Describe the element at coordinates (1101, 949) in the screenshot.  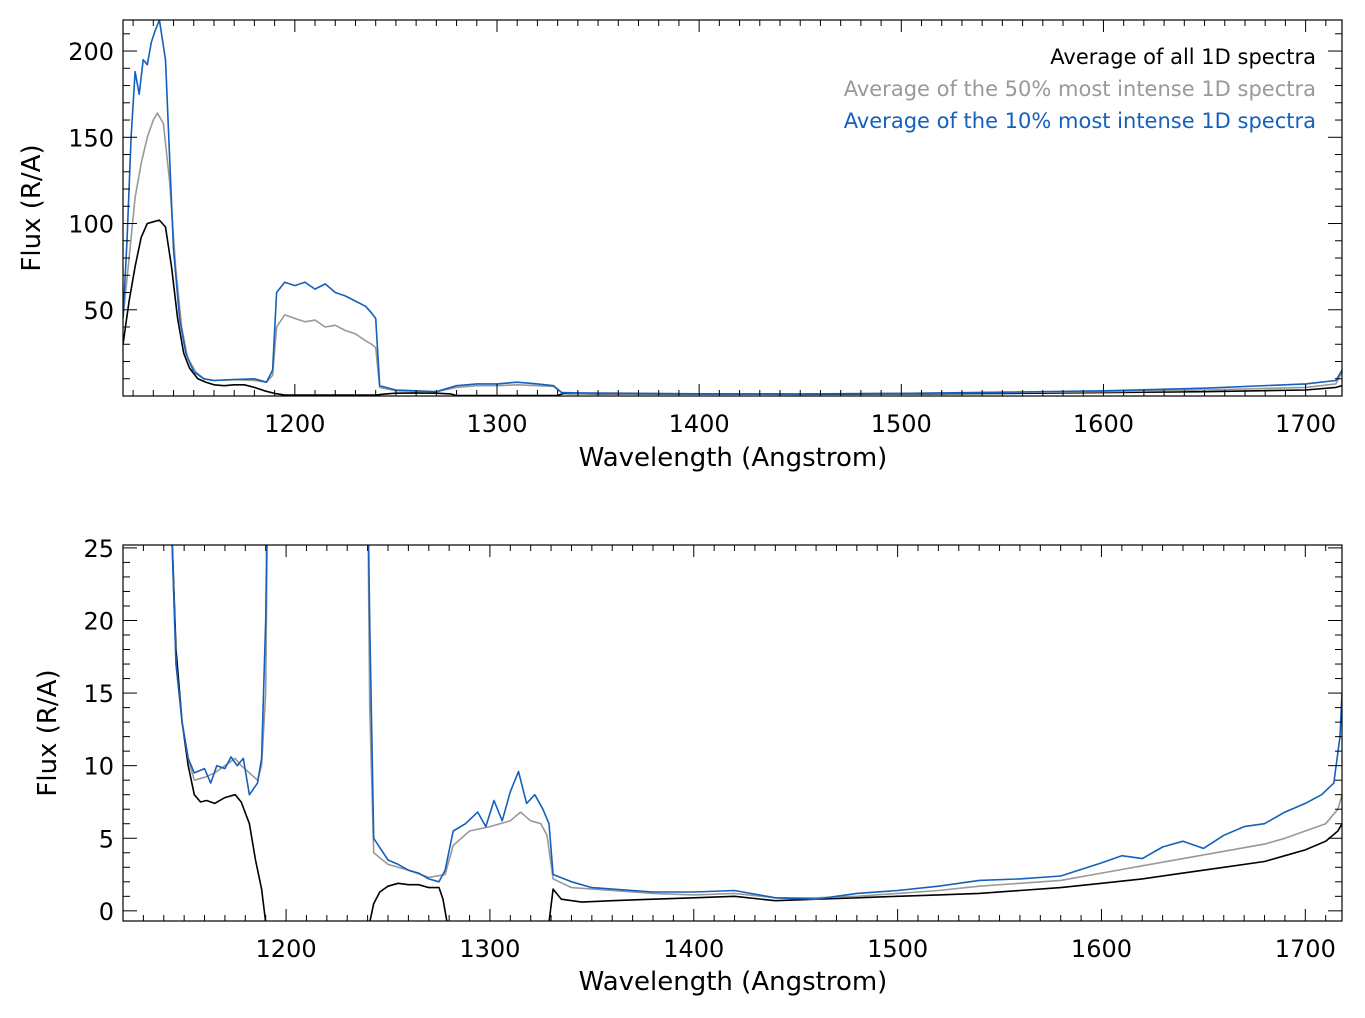
I see `bottom-x-tick-label: 1600` at that location.